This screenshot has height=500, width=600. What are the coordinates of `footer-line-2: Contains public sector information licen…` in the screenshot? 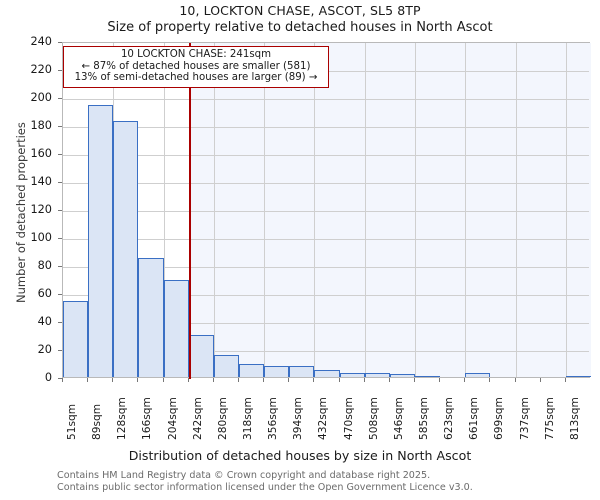 It's located at (265, 487).